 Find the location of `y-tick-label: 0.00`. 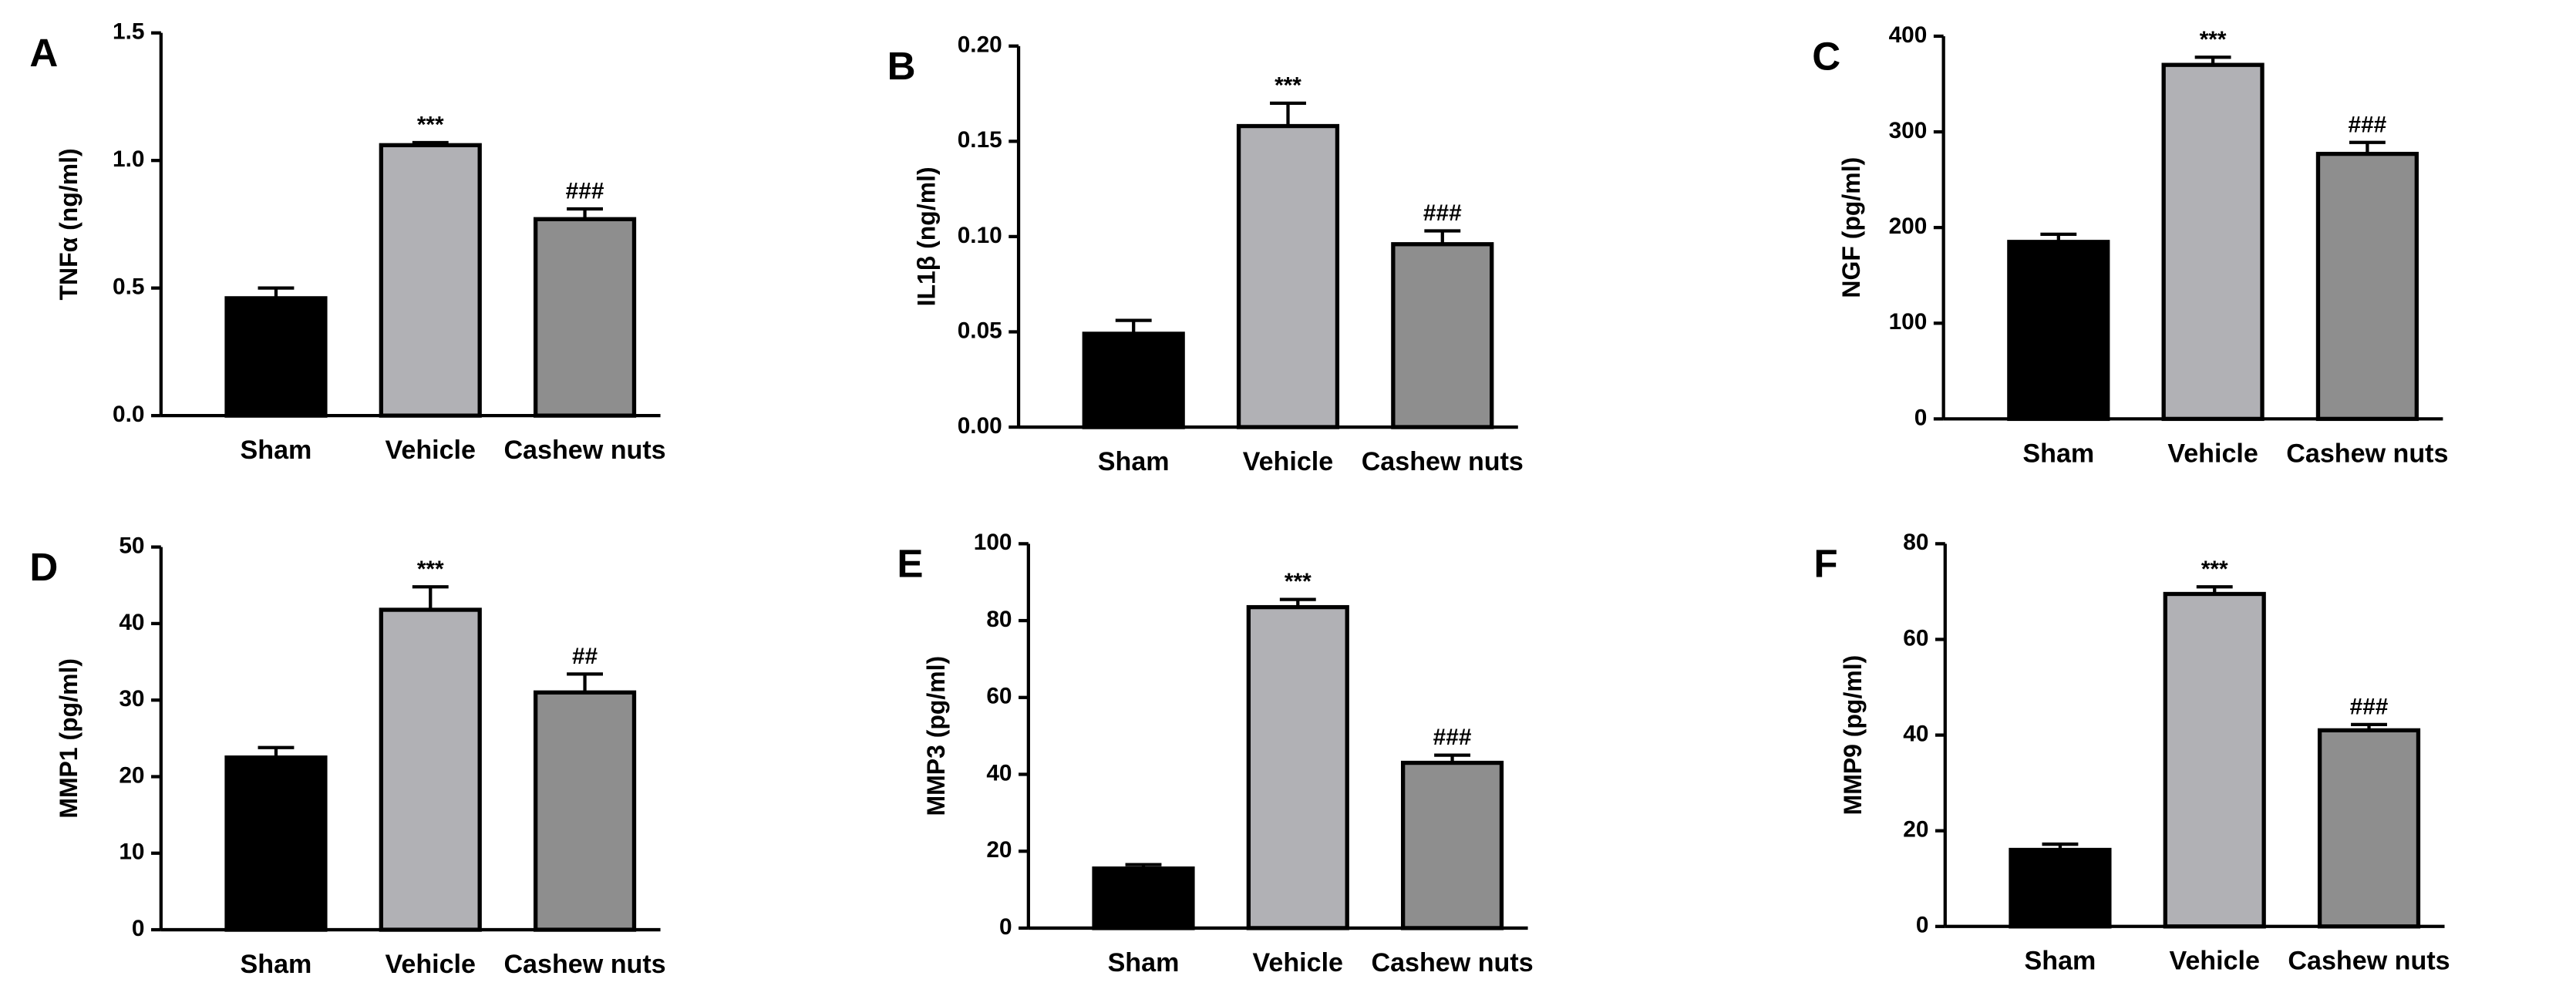

y-tick-label: 0.00 is located at coordinates (980, 426).